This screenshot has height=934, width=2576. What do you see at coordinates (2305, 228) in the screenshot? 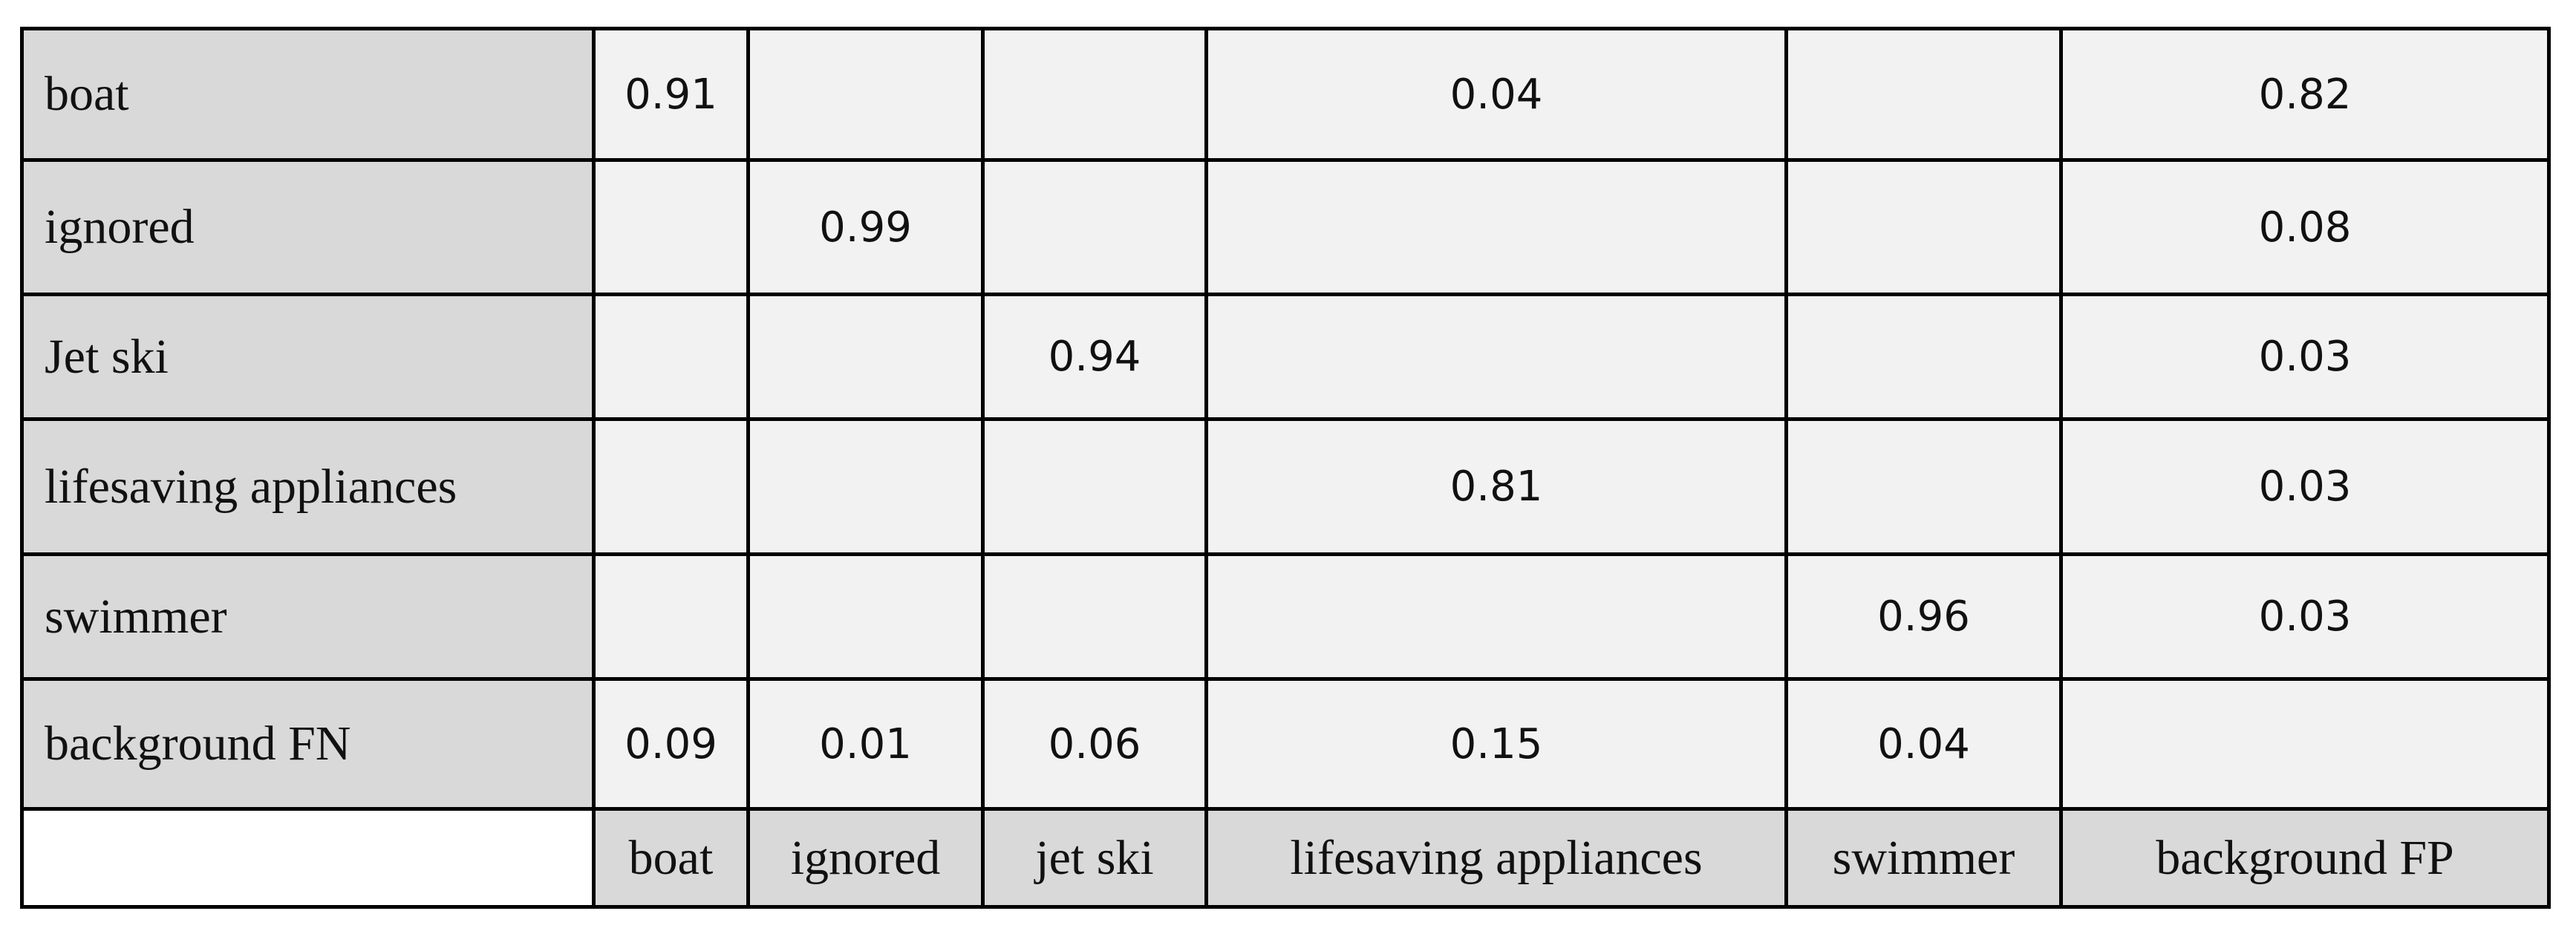
I see `value-cell: 0.08` at bounding box center [2305, 228].